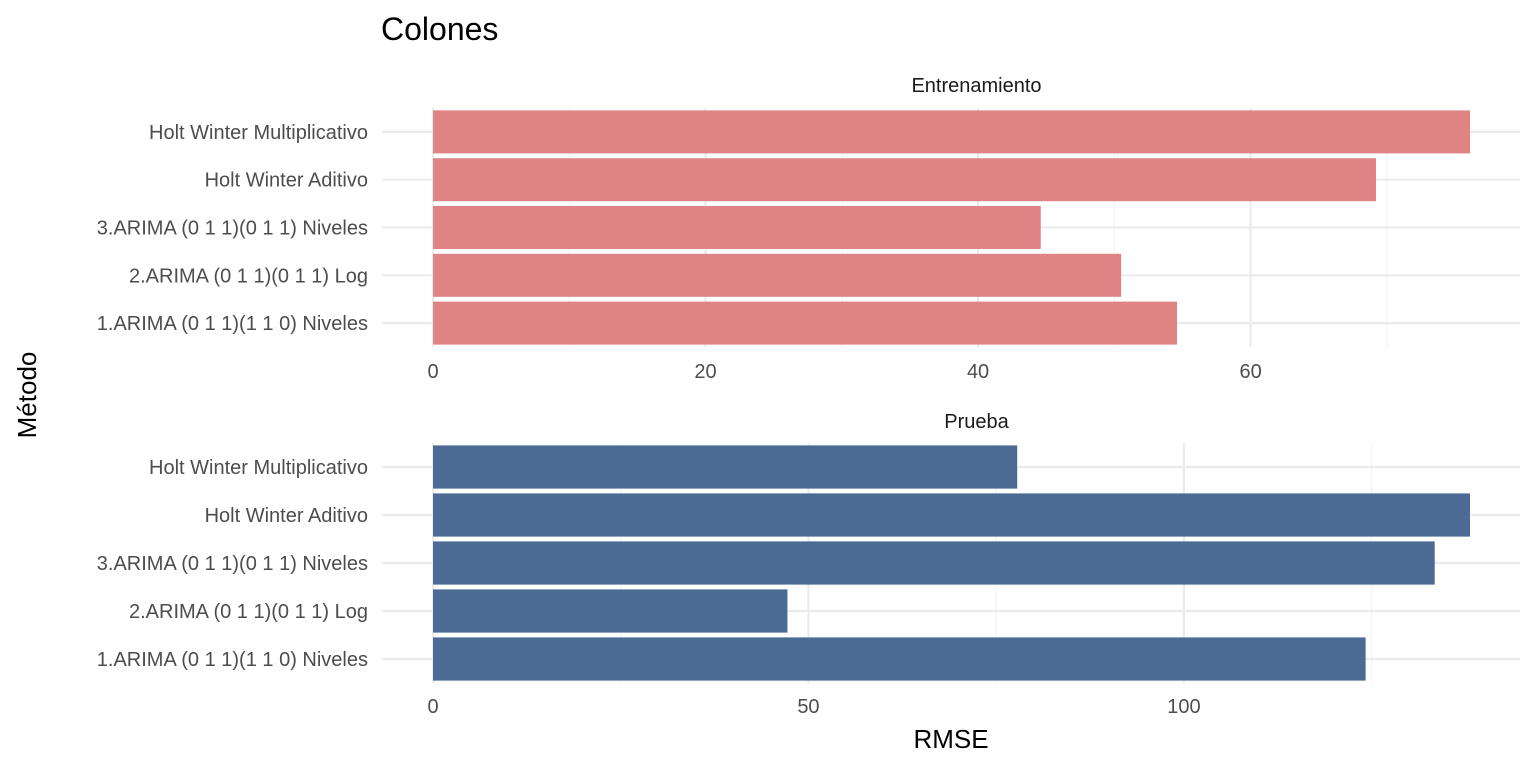  What do you see at coordinates (1183, 707) in the screenshot?
I see `x-tick-label: 100` at bounding box center [1183, 707].